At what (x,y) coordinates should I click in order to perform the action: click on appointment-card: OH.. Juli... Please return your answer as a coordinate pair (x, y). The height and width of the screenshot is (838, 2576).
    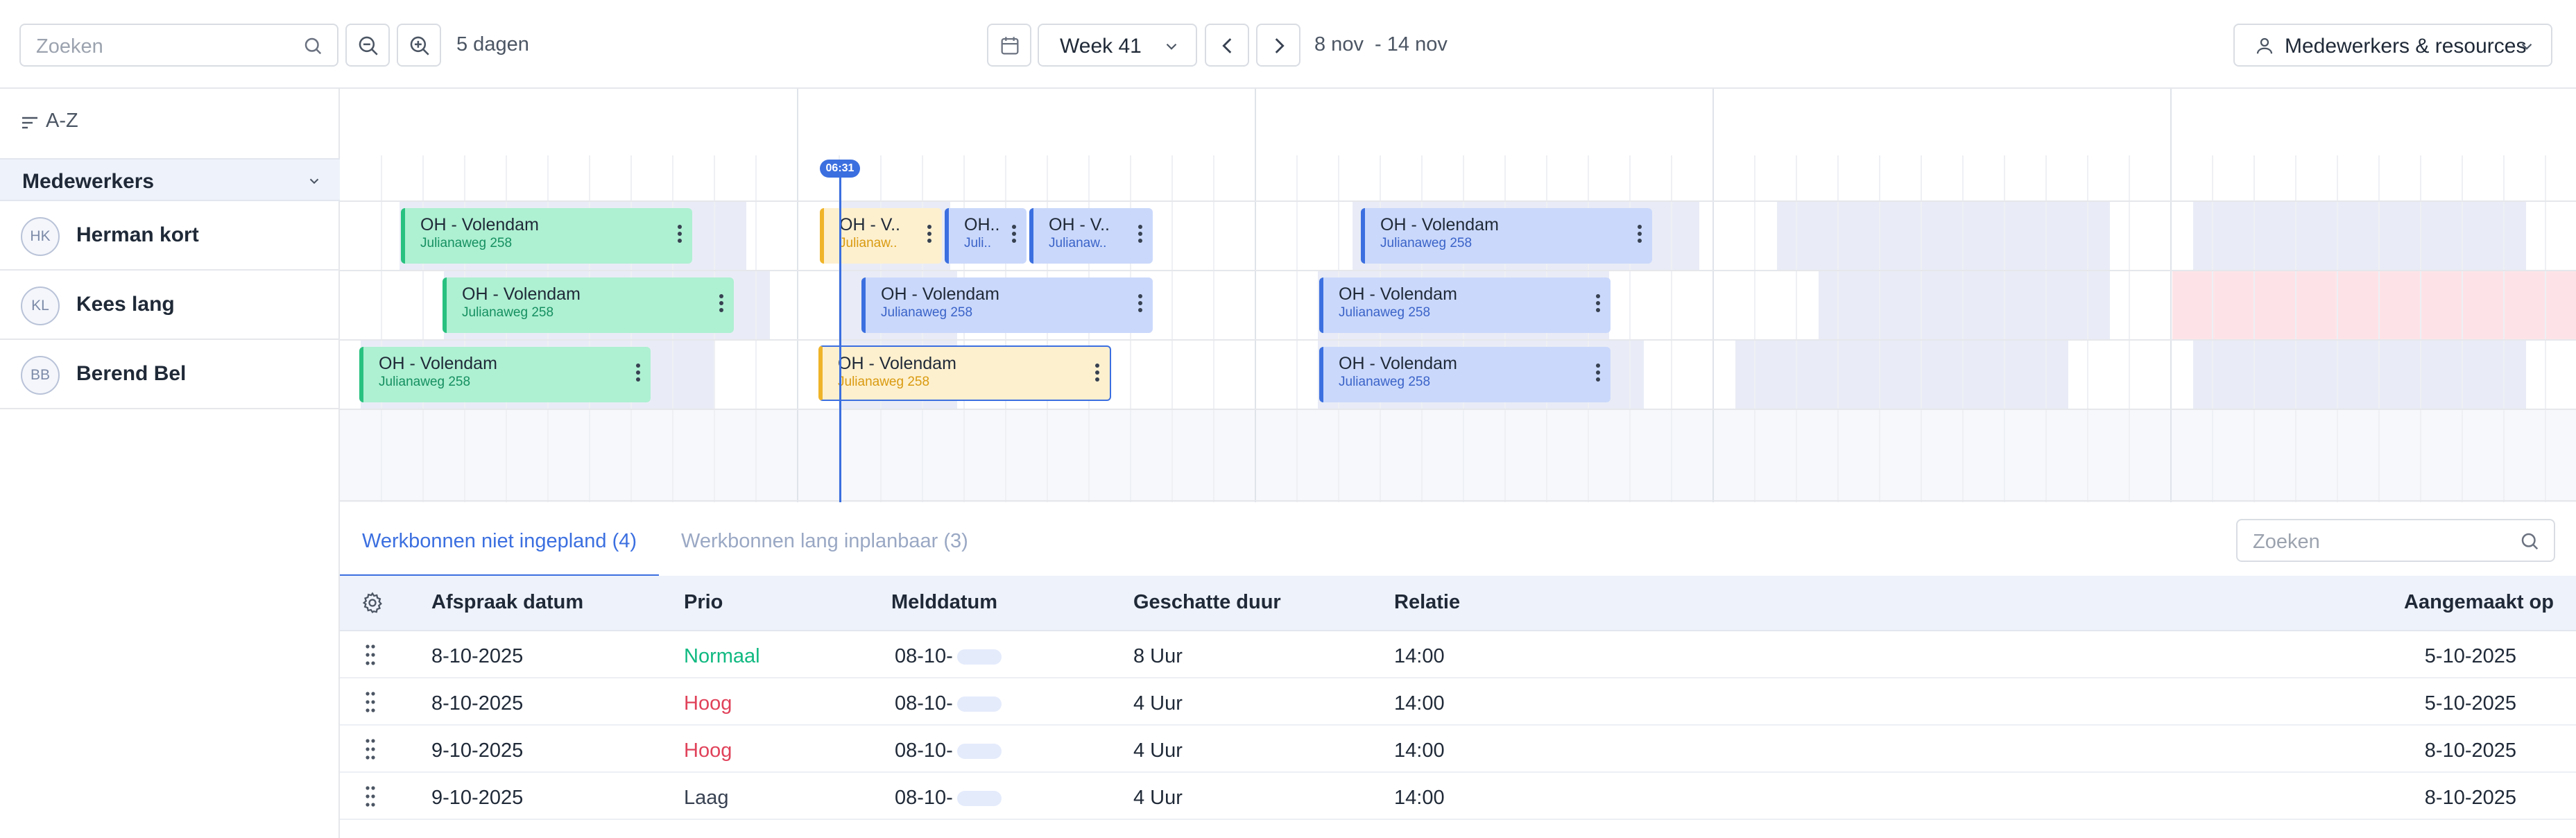
    Looking at the image, I should click on (986, 236).